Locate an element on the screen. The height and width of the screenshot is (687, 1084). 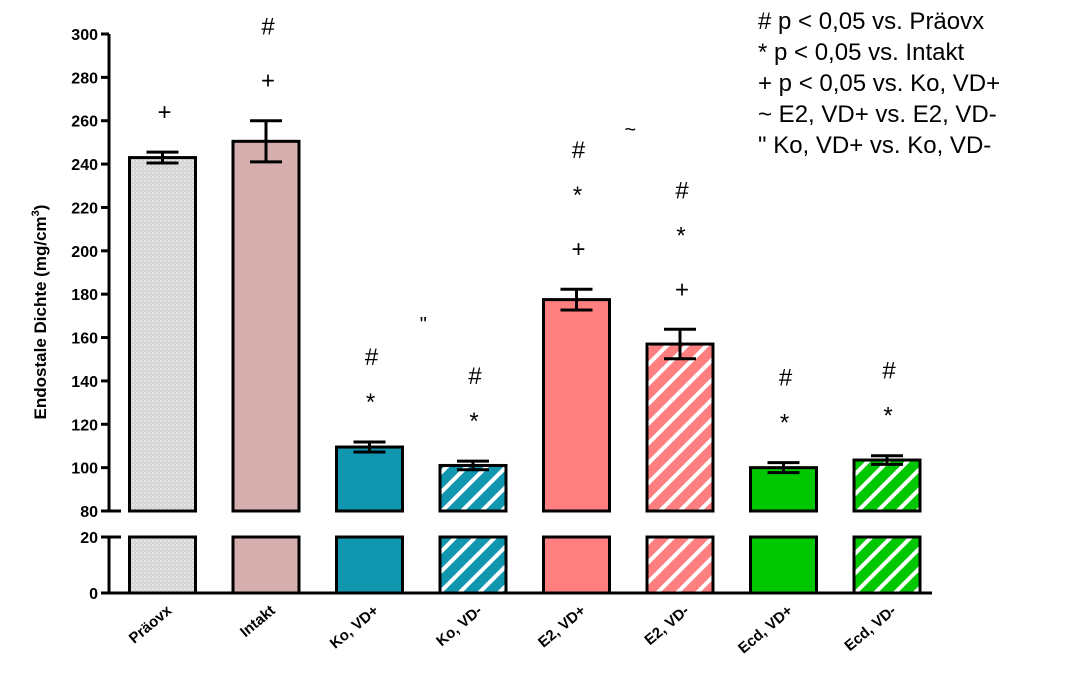
y-tick-label: 260 is located at coordinates (84, 122).